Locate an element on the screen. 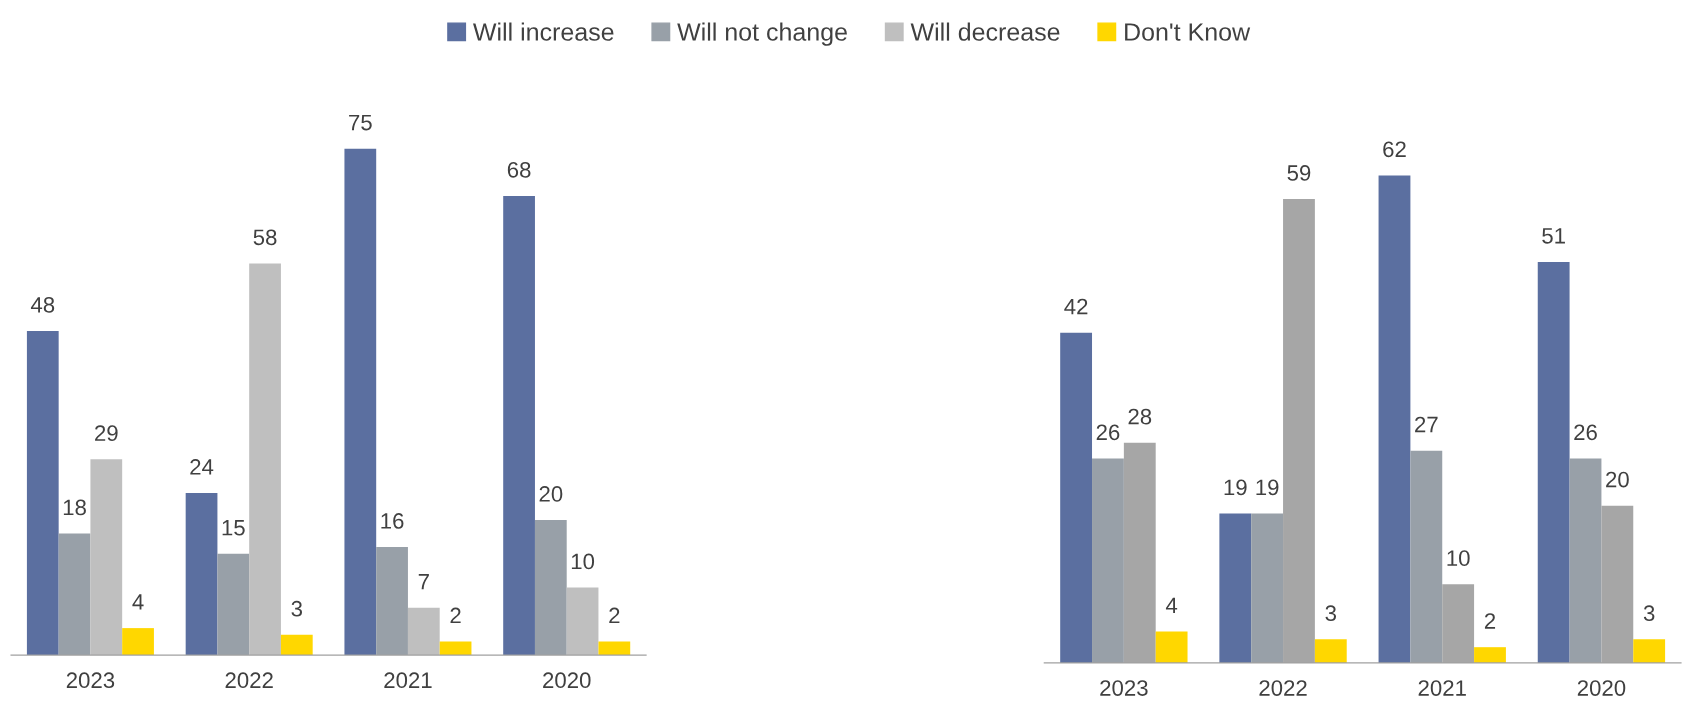 Image resolution: width=1698 pixels, height=709 pixels. data-label: 7 is located at coordinates (423, 582).